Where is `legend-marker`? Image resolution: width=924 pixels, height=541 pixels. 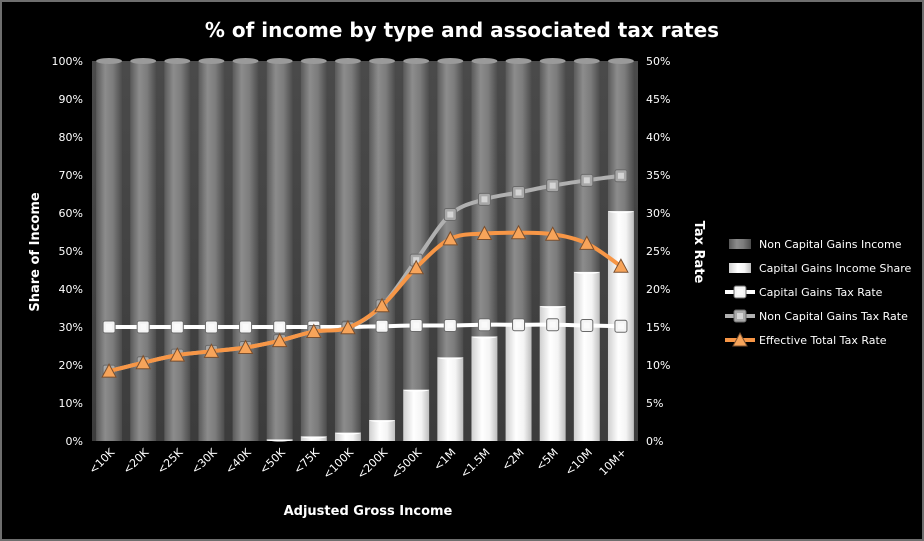 legend-marker is located at coordinates (740, 339).